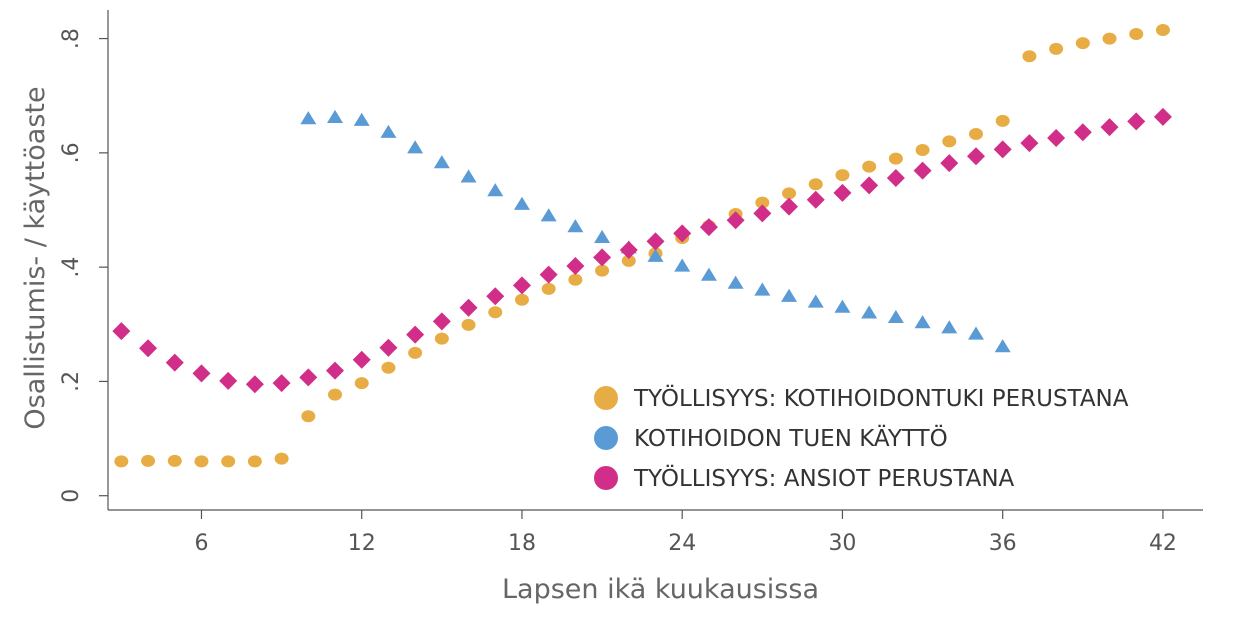  What do you see at coordinates (682, 543) in the screenshot?
I see `x-tick-label: 24` at bounding box center [682, 543].